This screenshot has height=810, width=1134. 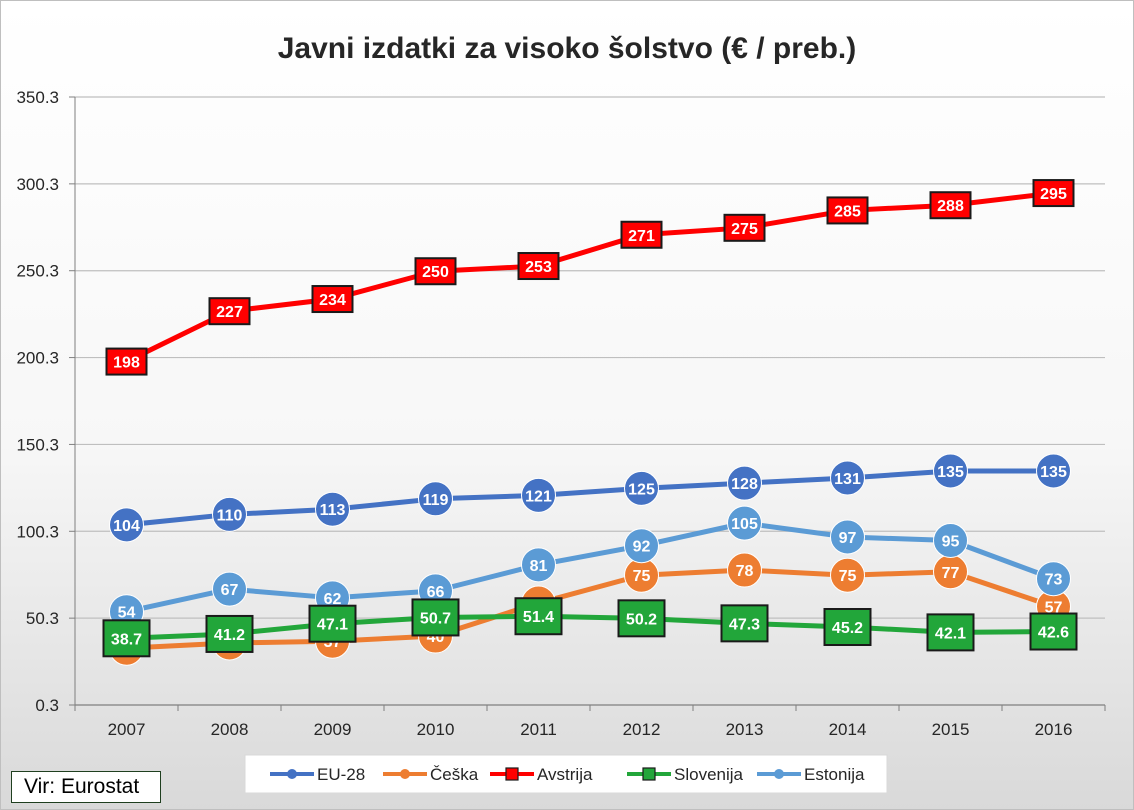 I want to click on series-estonija: 54 67 62 66 81 92 105 97 95 73, so click(x=590, y=567).